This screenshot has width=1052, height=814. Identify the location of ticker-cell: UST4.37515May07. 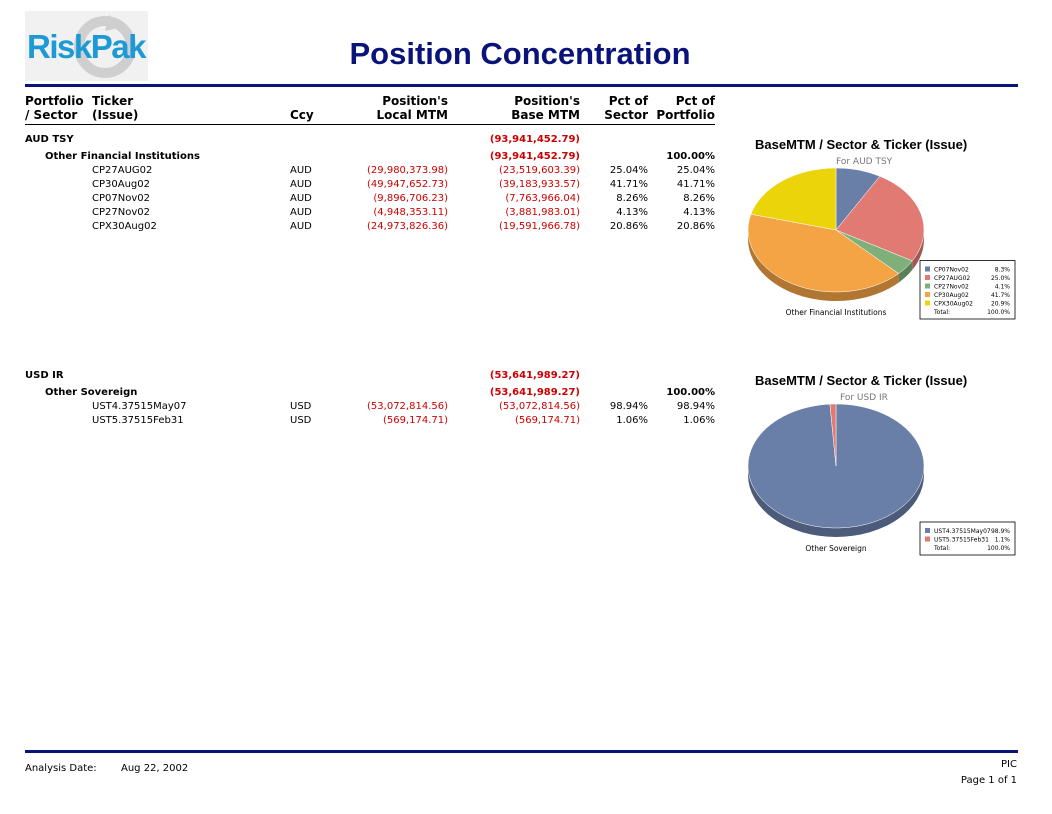
(139, 406).